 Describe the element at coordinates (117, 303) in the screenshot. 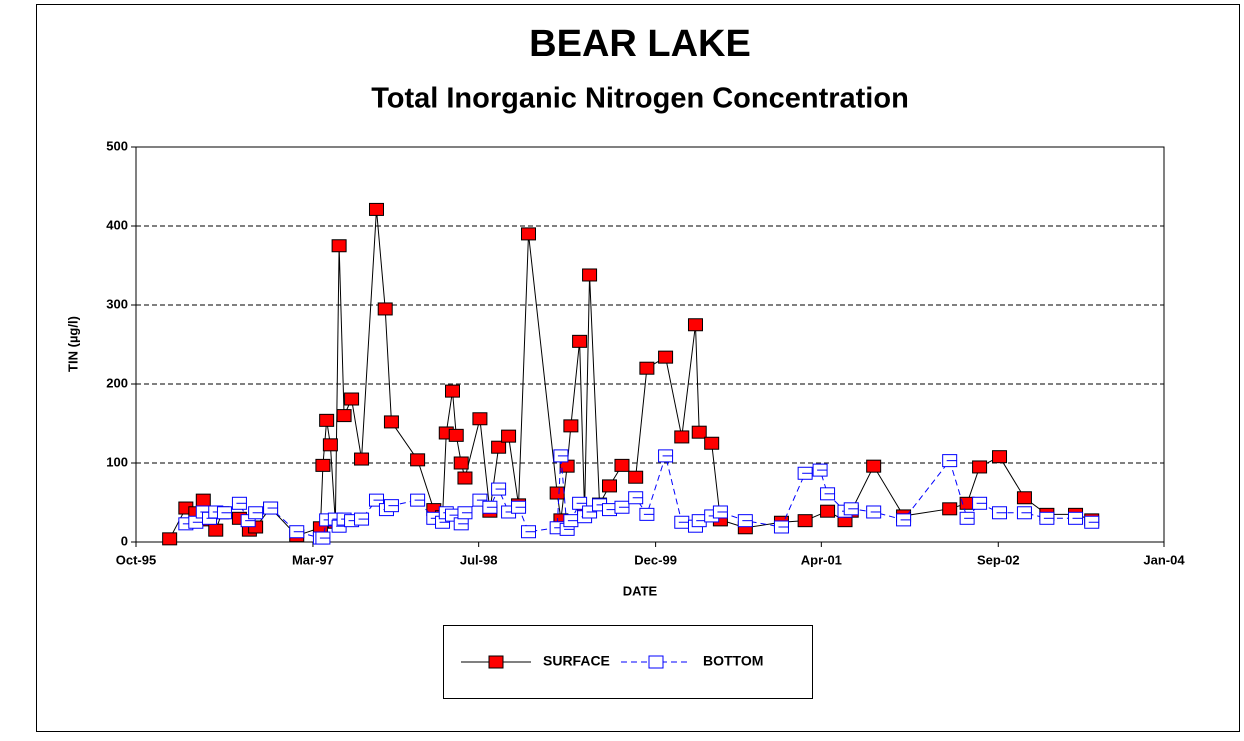

I see `y-tick-label: 300` at that location.